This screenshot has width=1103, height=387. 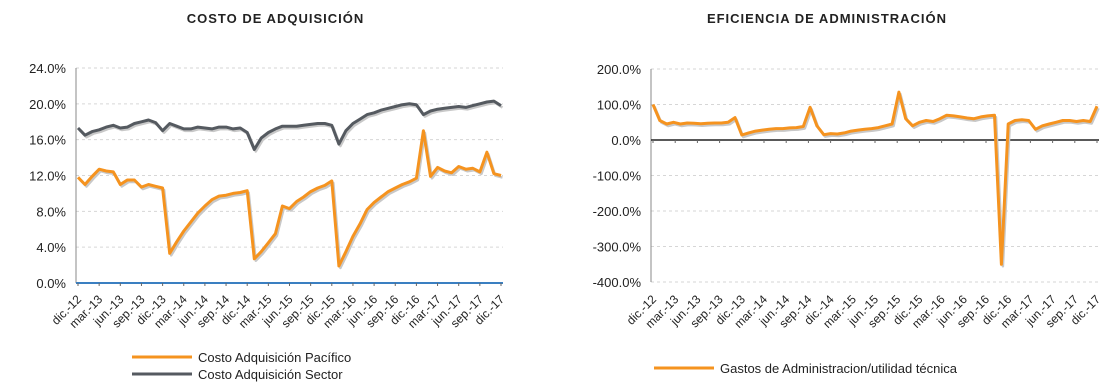 I want to click on y-tick-label: 24.0%, so click(x=47, y=68).